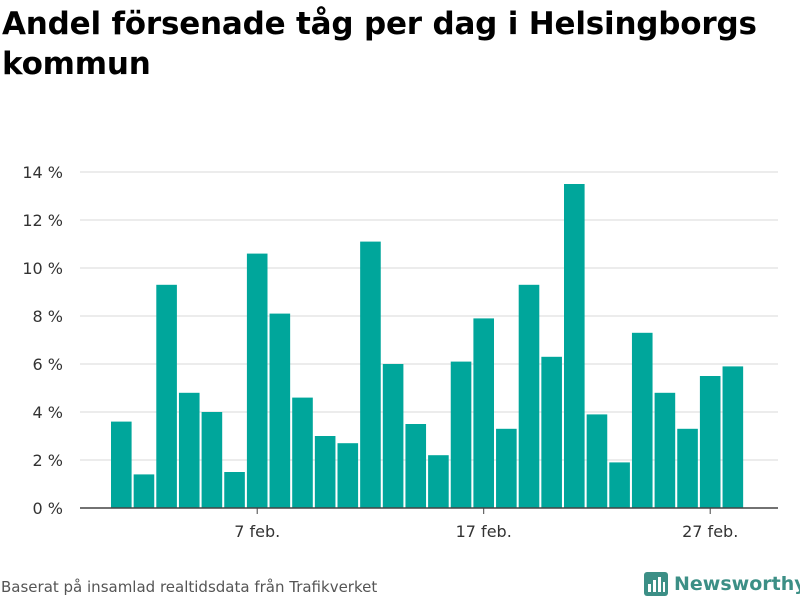  What do you see at coordinates (48, 316) in the screenshot?
I see `y-tick-label: 8 %` at bounding box center [48, 316].